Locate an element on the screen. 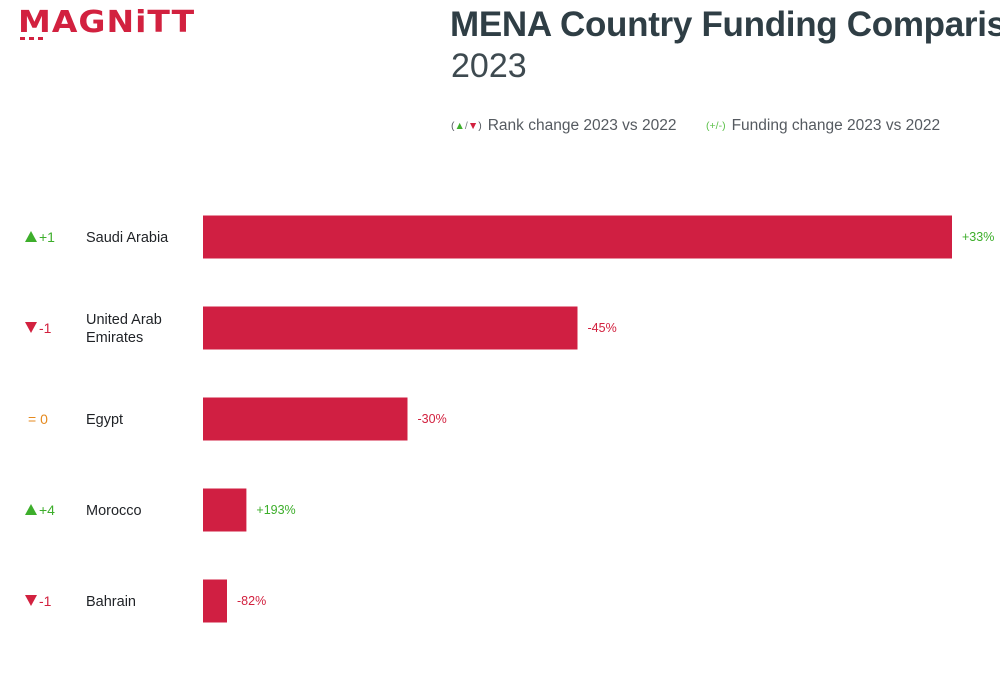 This screenshot has width=1000, height=690. country-label-line: Saudi Arabia is located at coordinates (127, 238).